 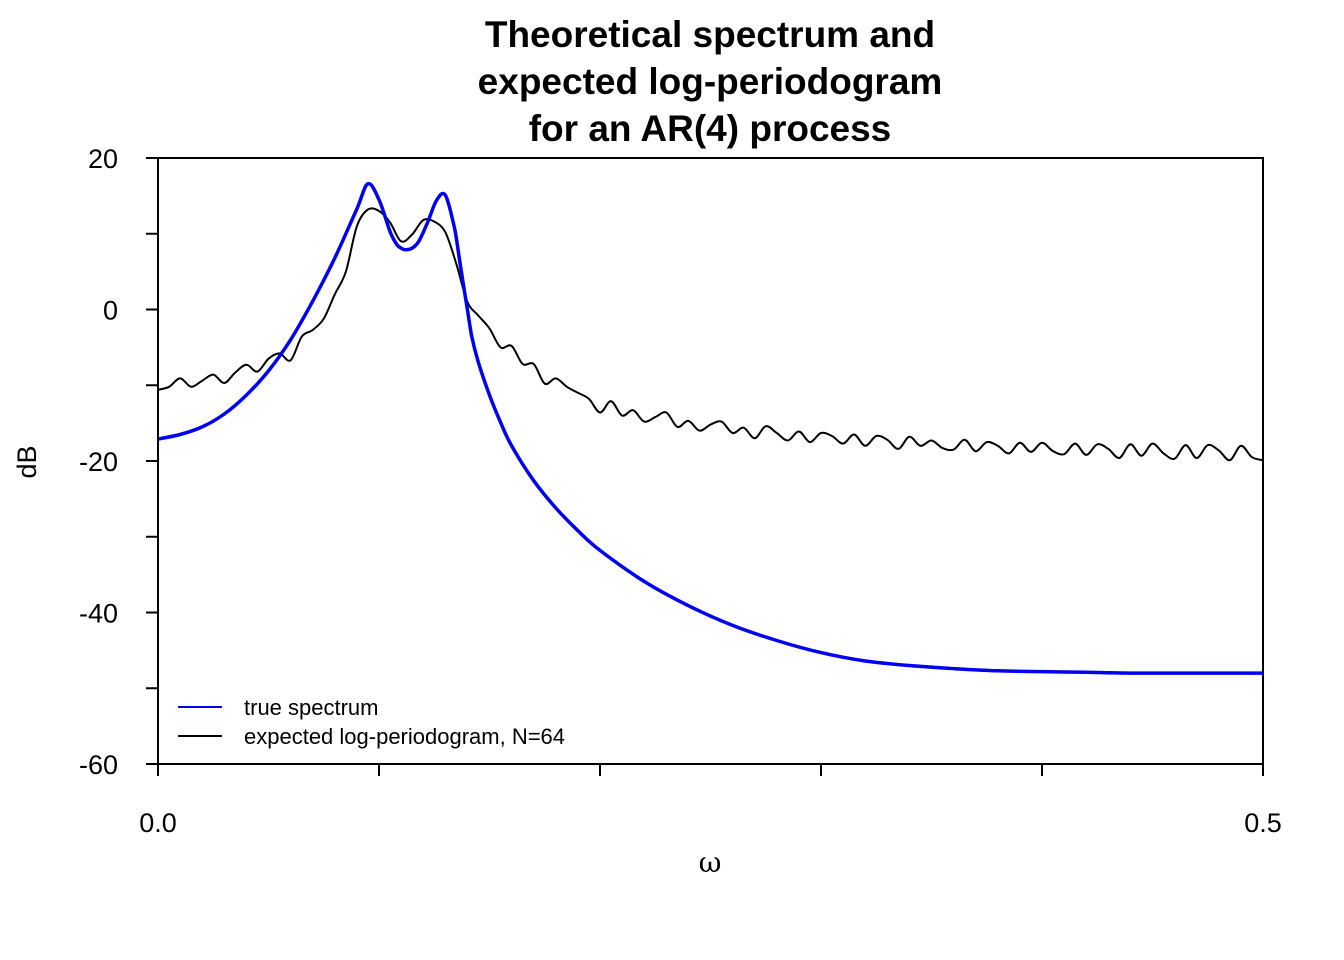 I want to click on title-line: for an AR(4) process, so click(x=710, y=128).